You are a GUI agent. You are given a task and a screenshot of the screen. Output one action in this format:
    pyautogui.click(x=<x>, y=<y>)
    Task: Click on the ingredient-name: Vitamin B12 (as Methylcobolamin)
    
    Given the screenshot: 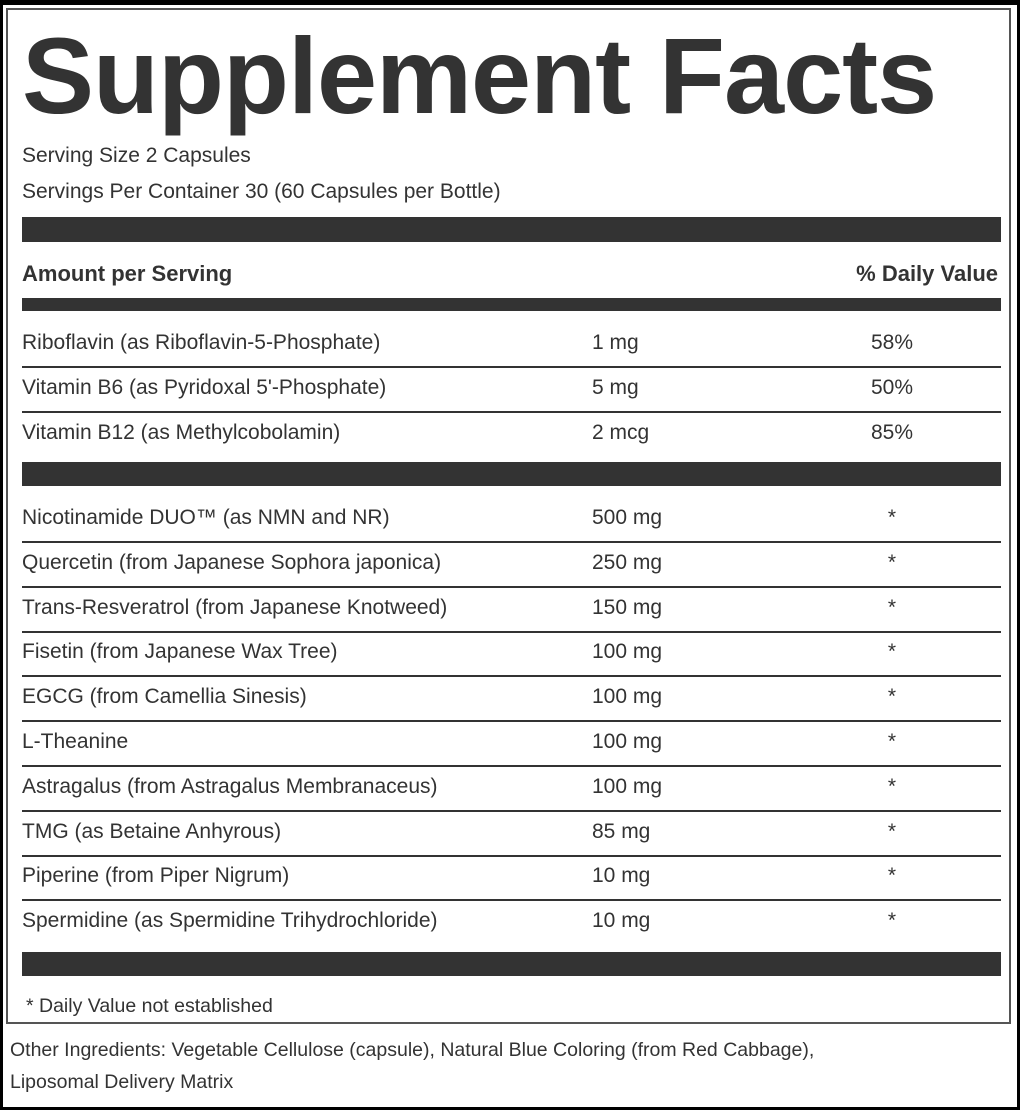 What is the action you would take?
    pyautogui.click(x=181, y=432)
    